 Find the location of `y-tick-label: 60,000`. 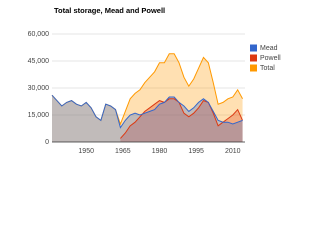

y-tick-label: 60,000 is located at coordinates (39, 34).